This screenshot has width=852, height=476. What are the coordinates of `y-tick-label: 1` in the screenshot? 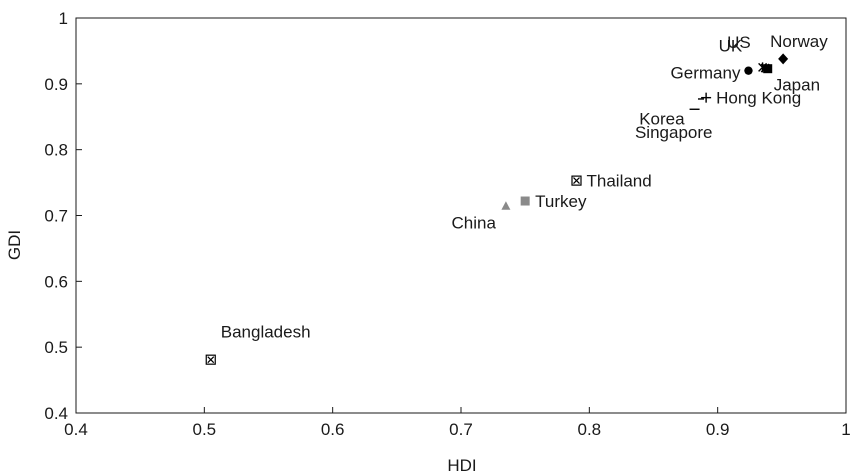 It's located at (63, 18).